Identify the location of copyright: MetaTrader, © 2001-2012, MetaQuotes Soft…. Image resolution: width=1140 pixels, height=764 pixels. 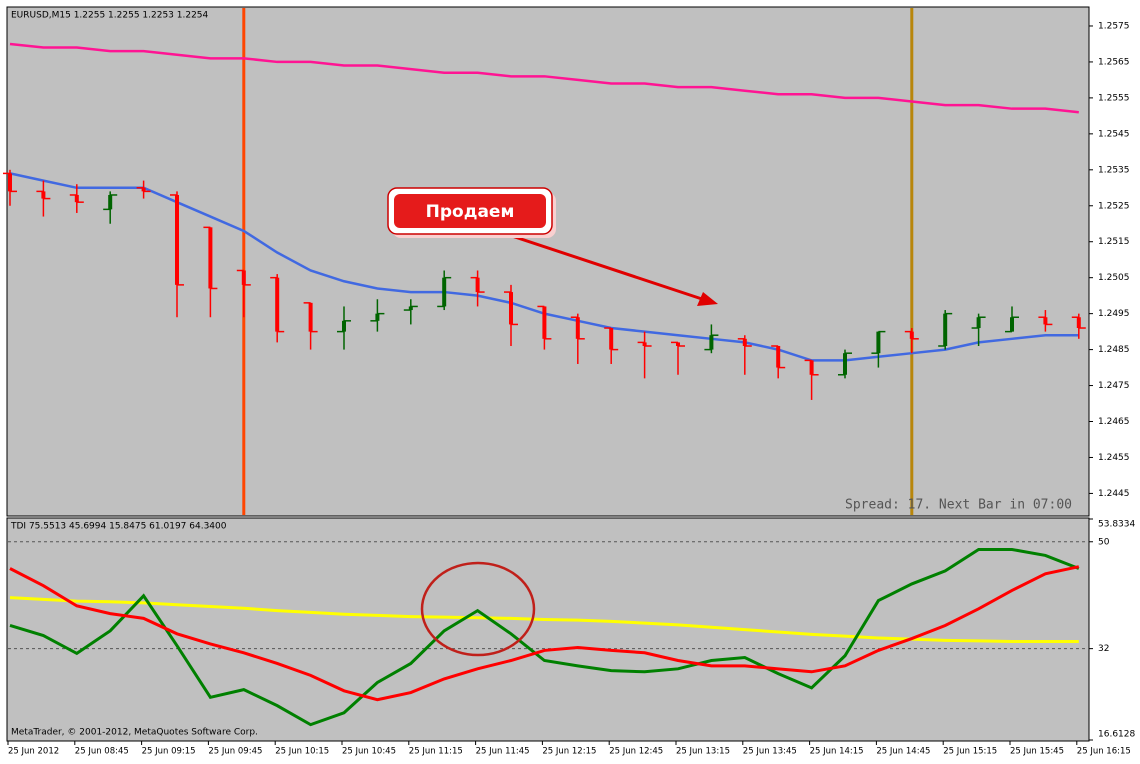
(134, 733).